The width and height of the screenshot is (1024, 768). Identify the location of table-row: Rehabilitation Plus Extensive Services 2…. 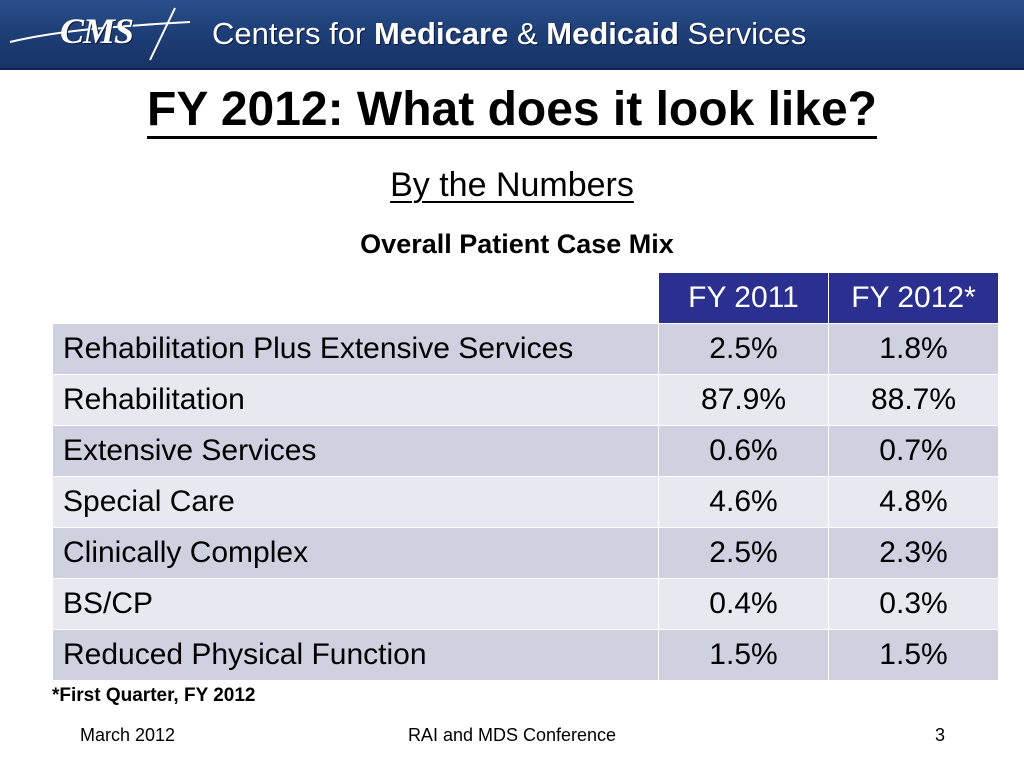
(525, 349).